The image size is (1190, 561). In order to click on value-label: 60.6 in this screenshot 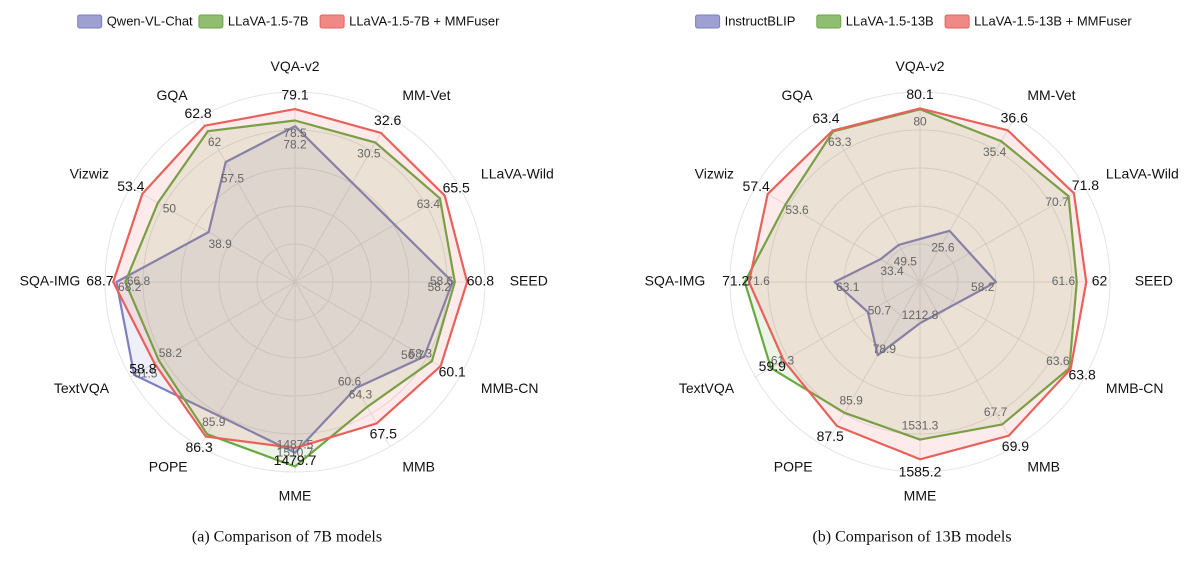, I will do `click(350, 382)`.